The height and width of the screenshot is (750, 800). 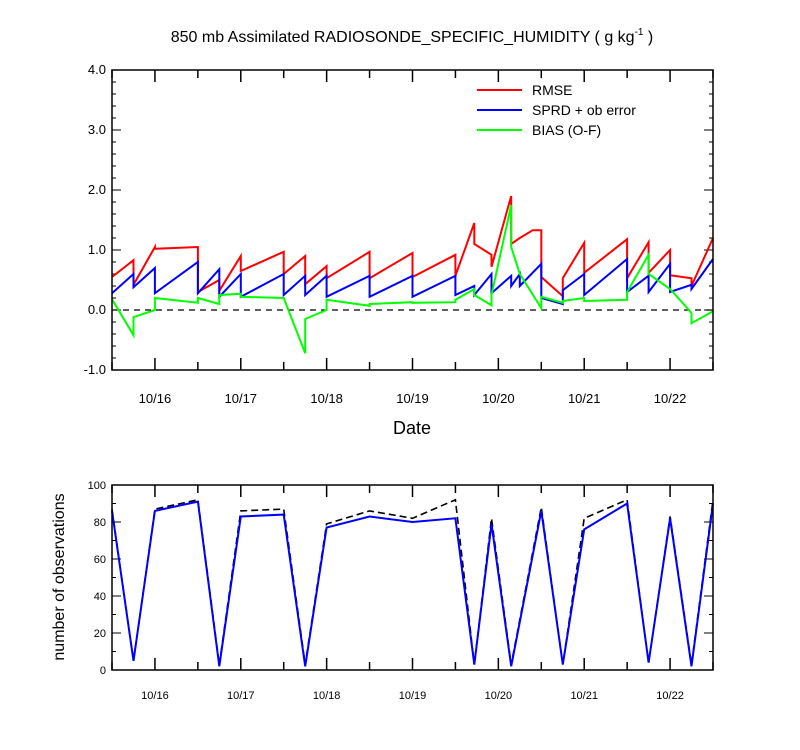 What do you see at coordinates (103, 671) in the screenshot?
I see `y-tick-label: 0` at bounding box center [103, 671].